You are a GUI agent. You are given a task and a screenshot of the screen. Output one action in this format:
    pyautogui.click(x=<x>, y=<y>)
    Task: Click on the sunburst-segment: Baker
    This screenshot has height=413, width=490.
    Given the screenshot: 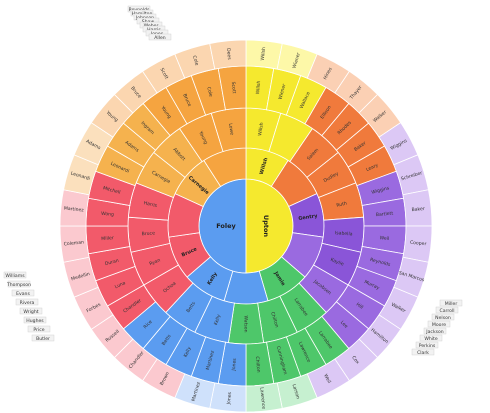 What is the action you would take?
    pyautogui.click(x=417, y=208)
    